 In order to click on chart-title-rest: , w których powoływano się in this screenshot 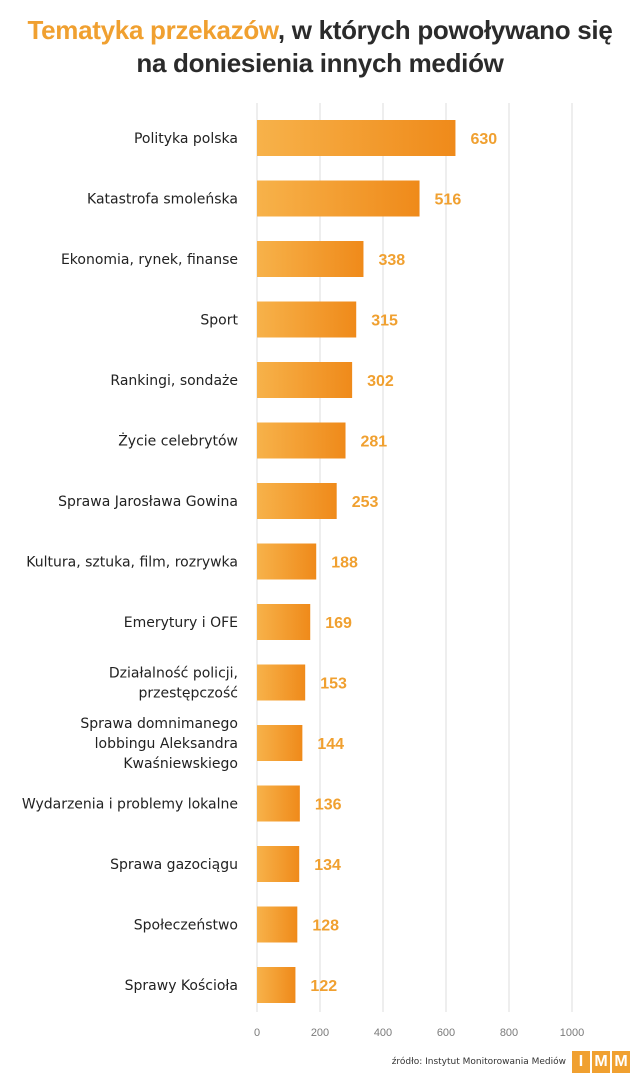, I will do `click(445, 30)`.